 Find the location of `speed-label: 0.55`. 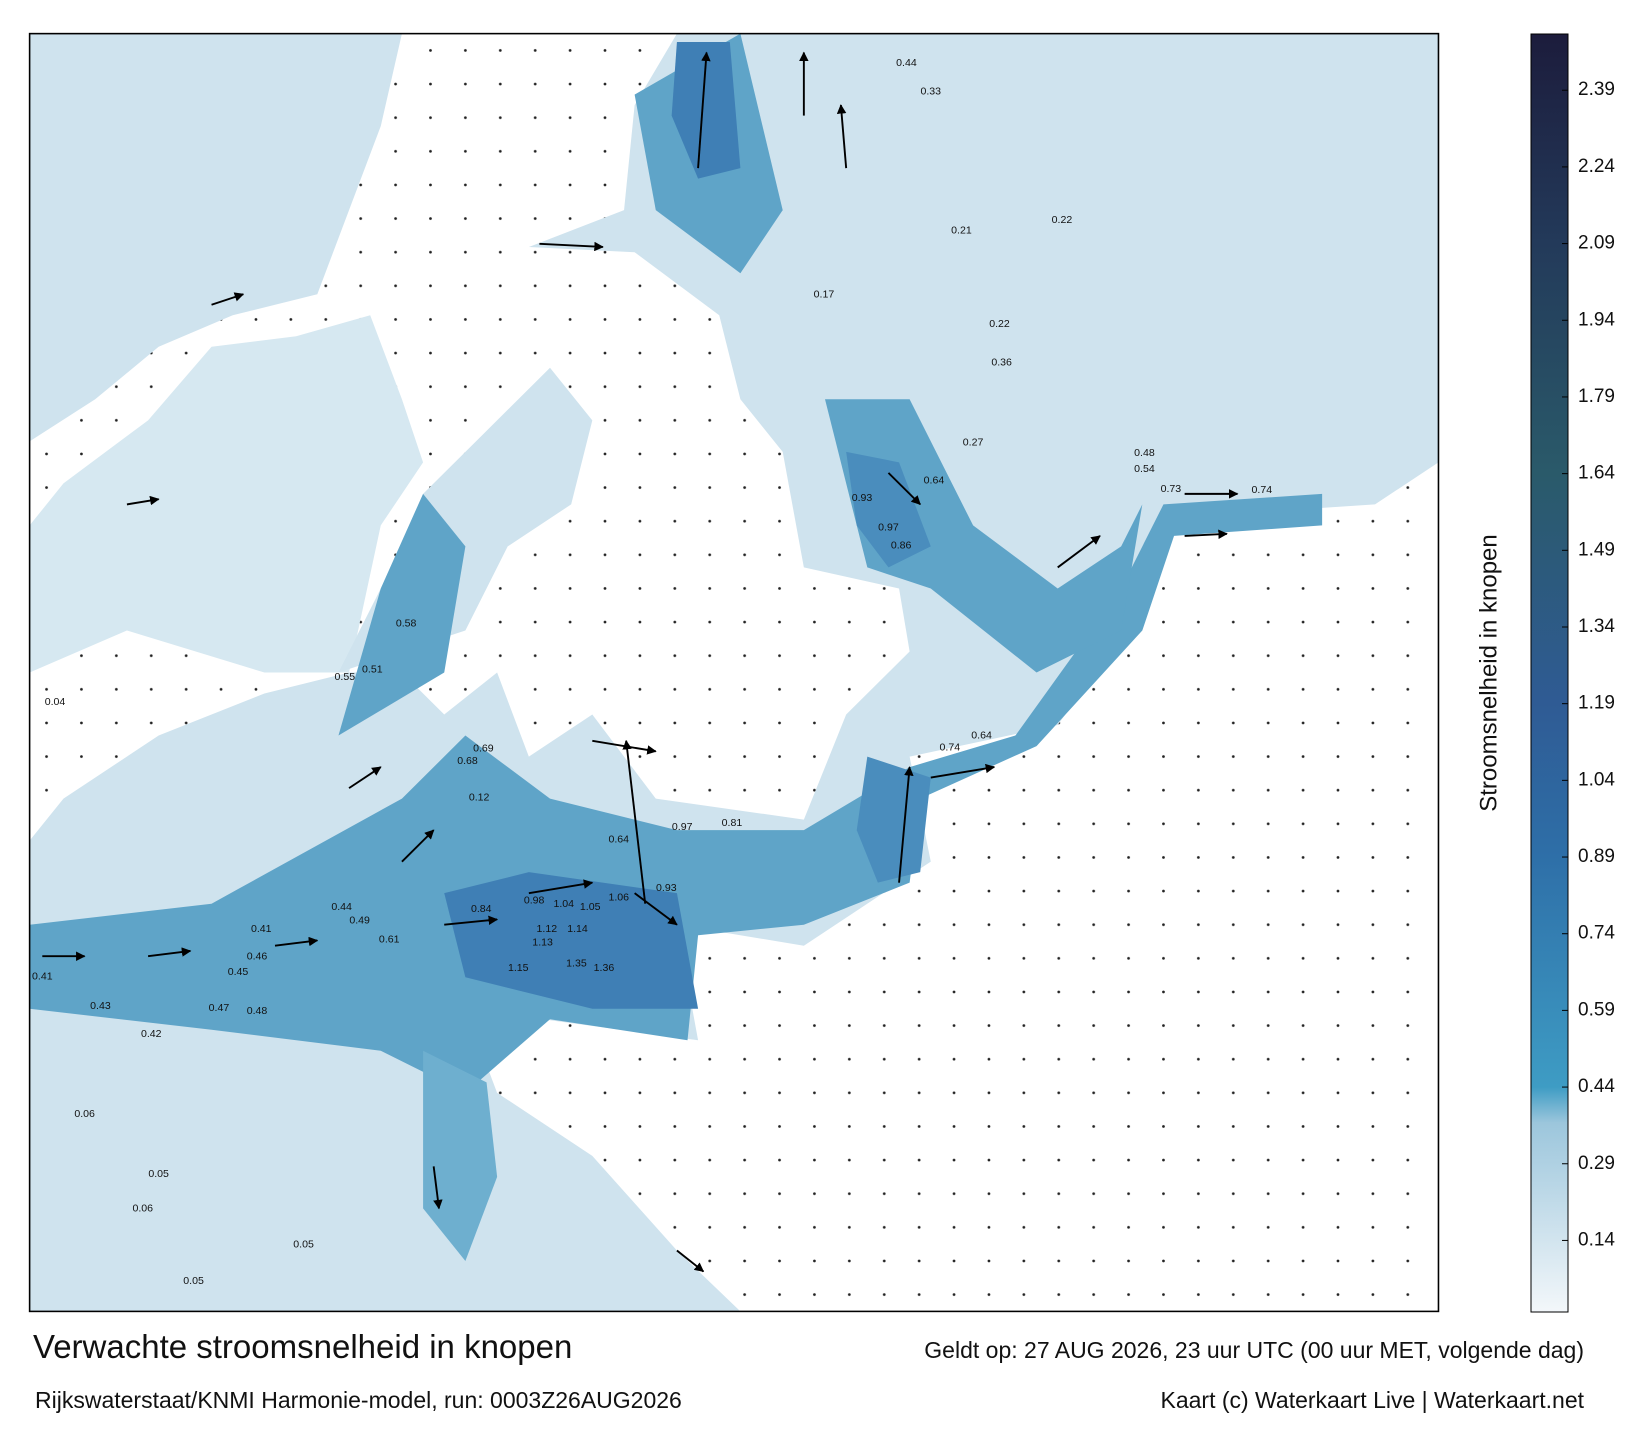

speed-label: 0.55 is located at coordinates (345, 677).